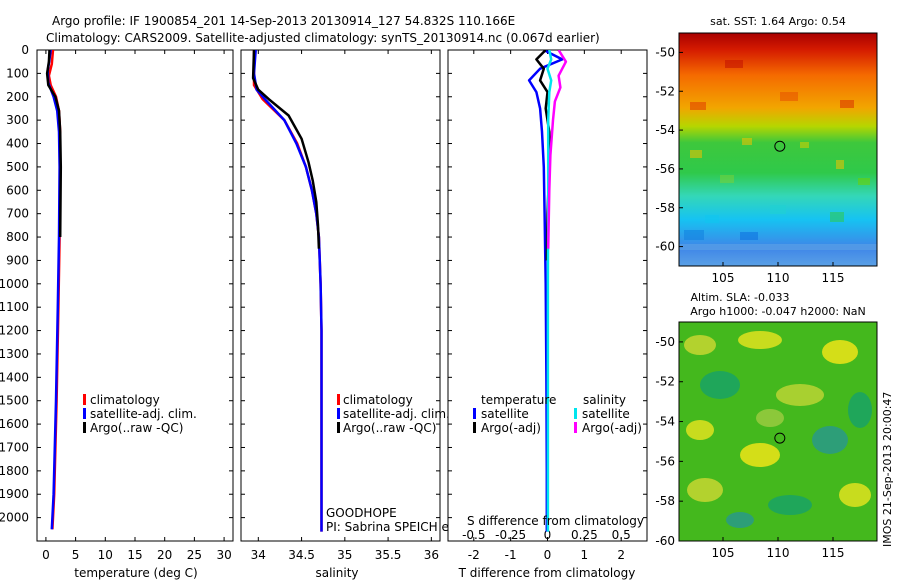  I want to click on legend-swatch-t-argo, so click(474, 427).